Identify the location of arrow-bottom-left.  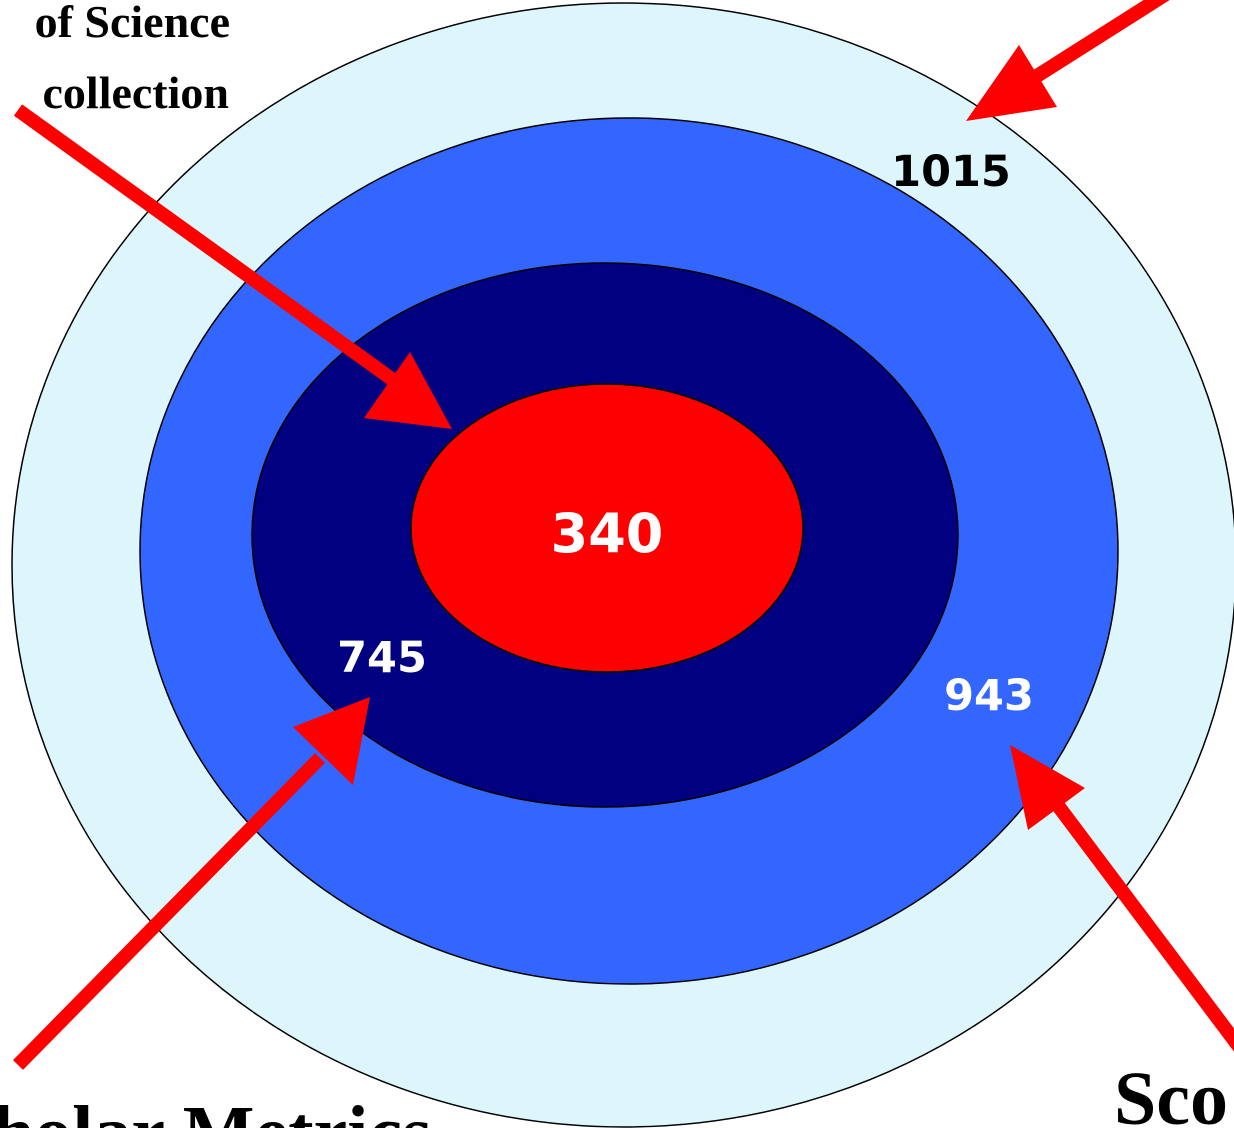
(191, 883).